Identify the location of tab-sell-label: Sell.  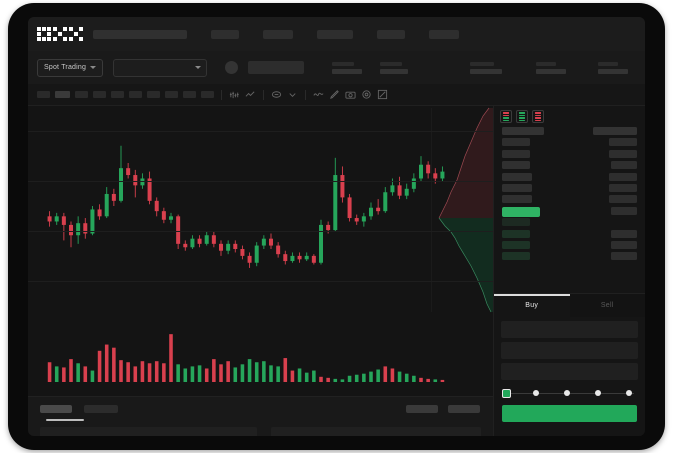
(607, 305).